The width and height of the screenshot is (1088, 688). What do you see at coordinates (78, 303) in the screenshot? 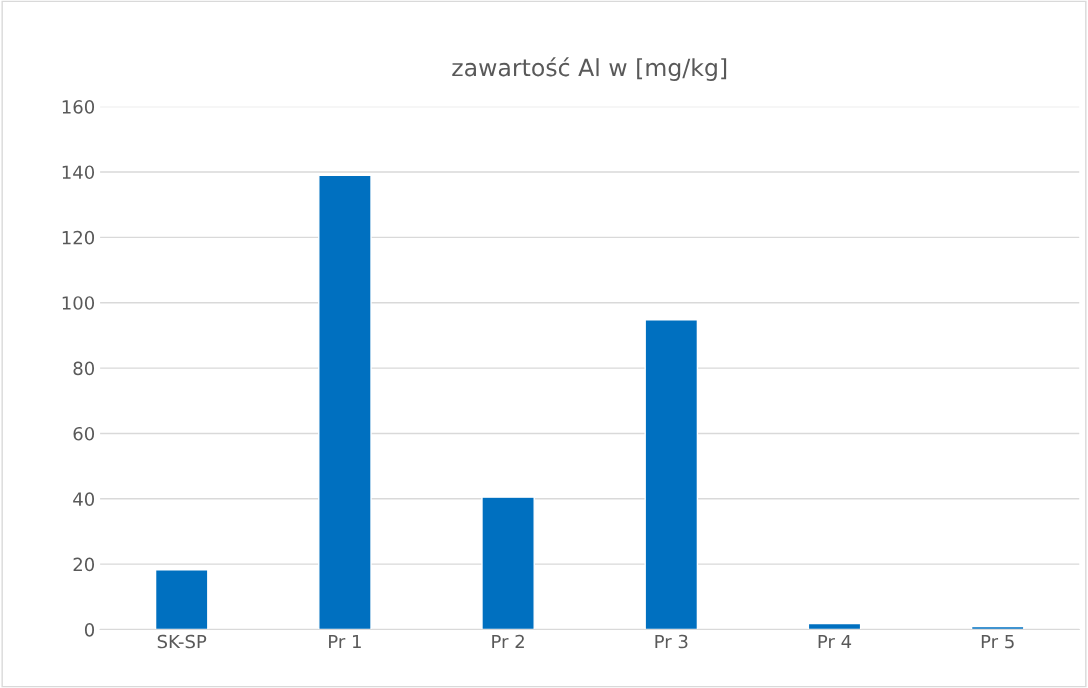
I see `y-tick-label: 100` at bounding box center [78, 303].